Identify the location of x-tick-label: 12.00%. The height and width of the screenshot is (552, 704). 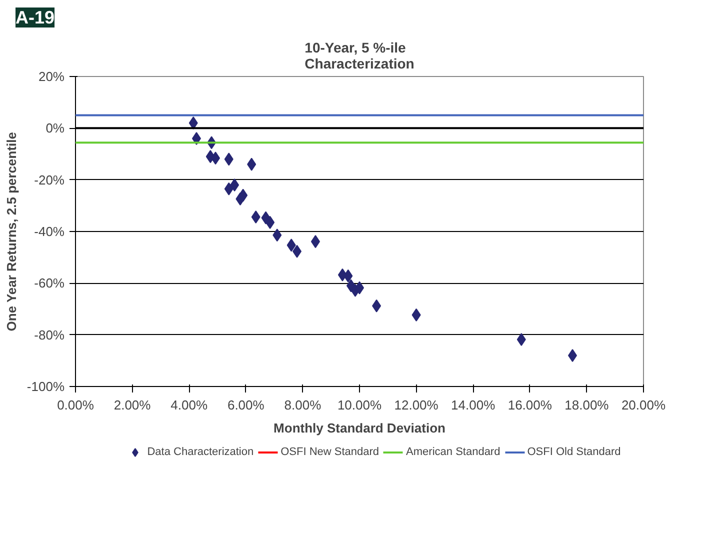
(416, 405).